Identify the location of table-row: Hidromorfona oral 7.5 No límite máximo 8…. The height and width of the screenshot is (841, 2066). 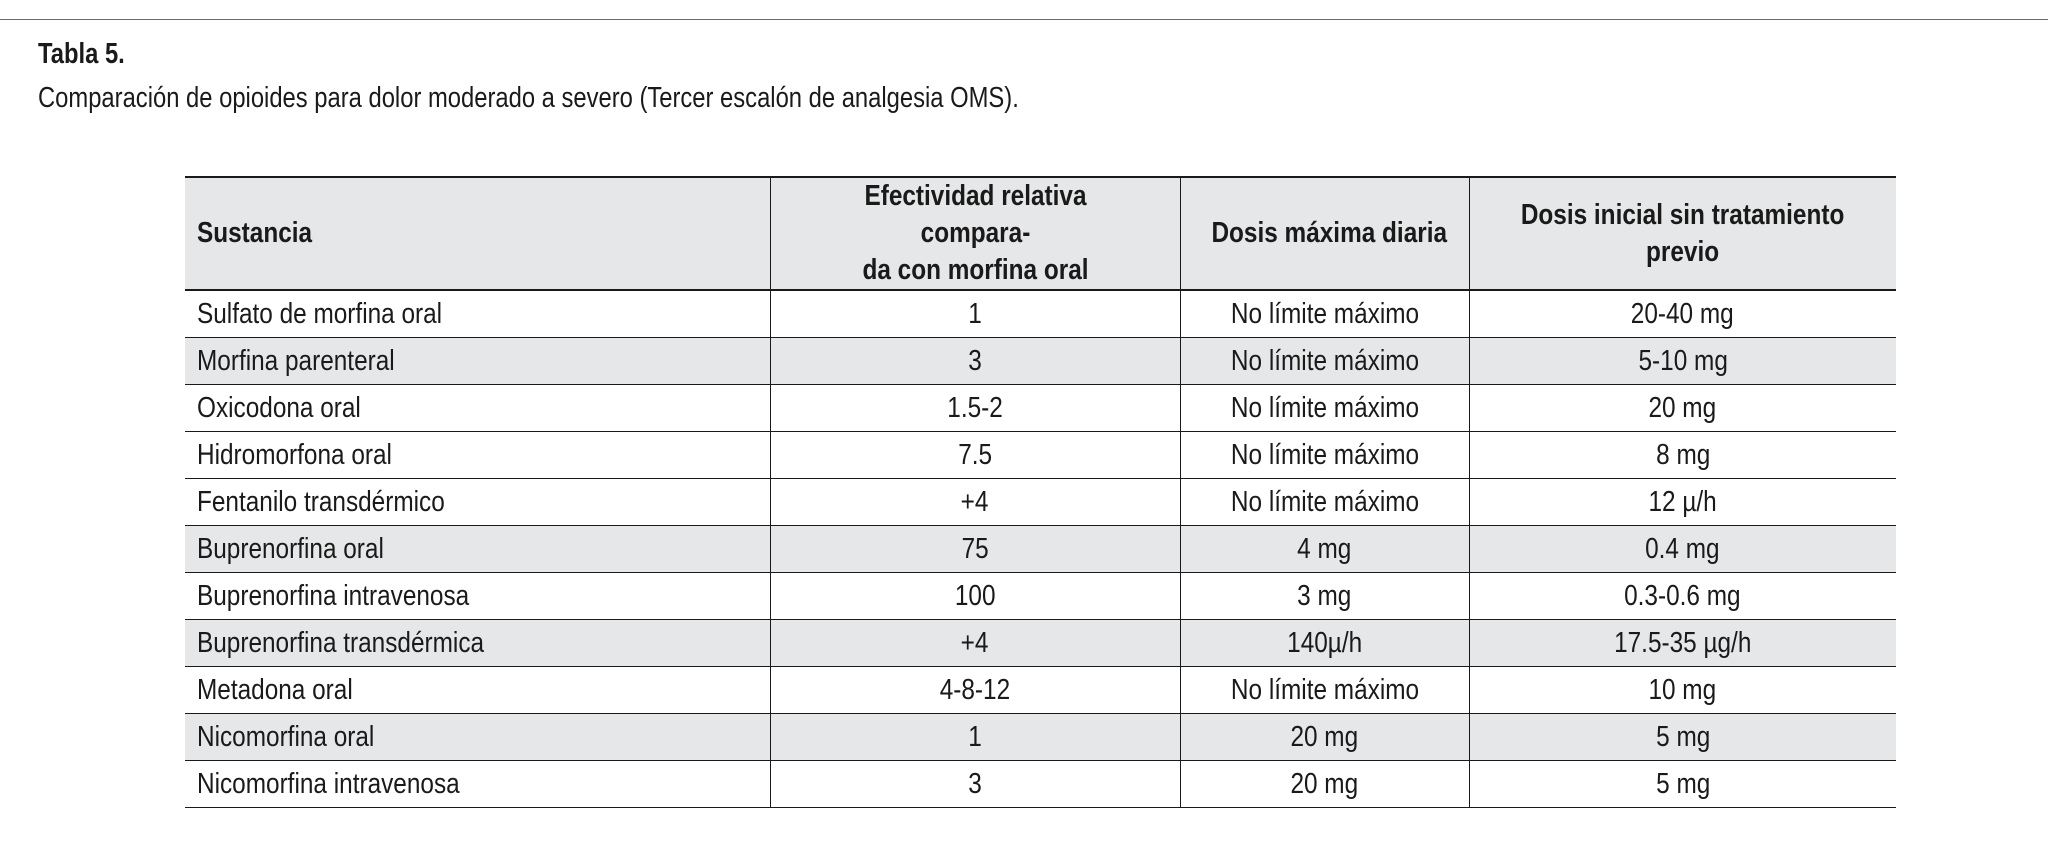
(1040, 455).